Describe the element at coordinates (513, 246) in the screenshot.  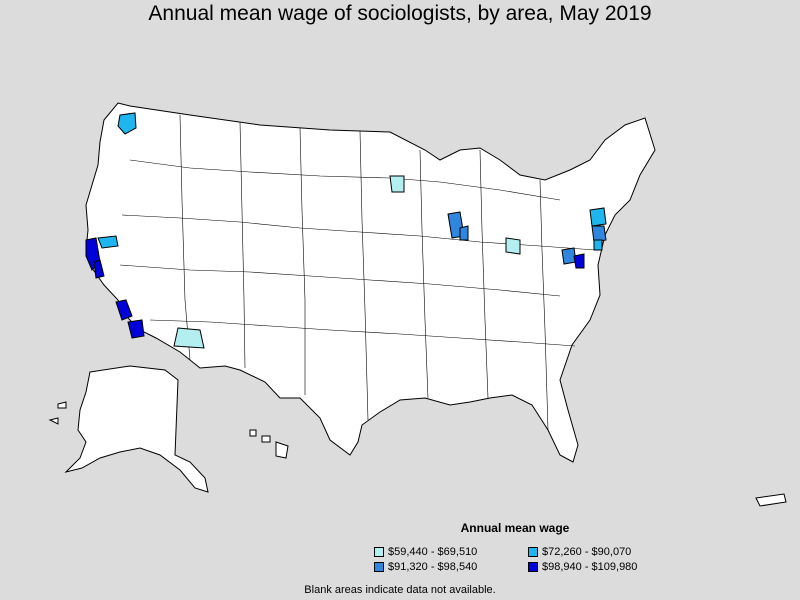
I see `area-ohio` at that location.